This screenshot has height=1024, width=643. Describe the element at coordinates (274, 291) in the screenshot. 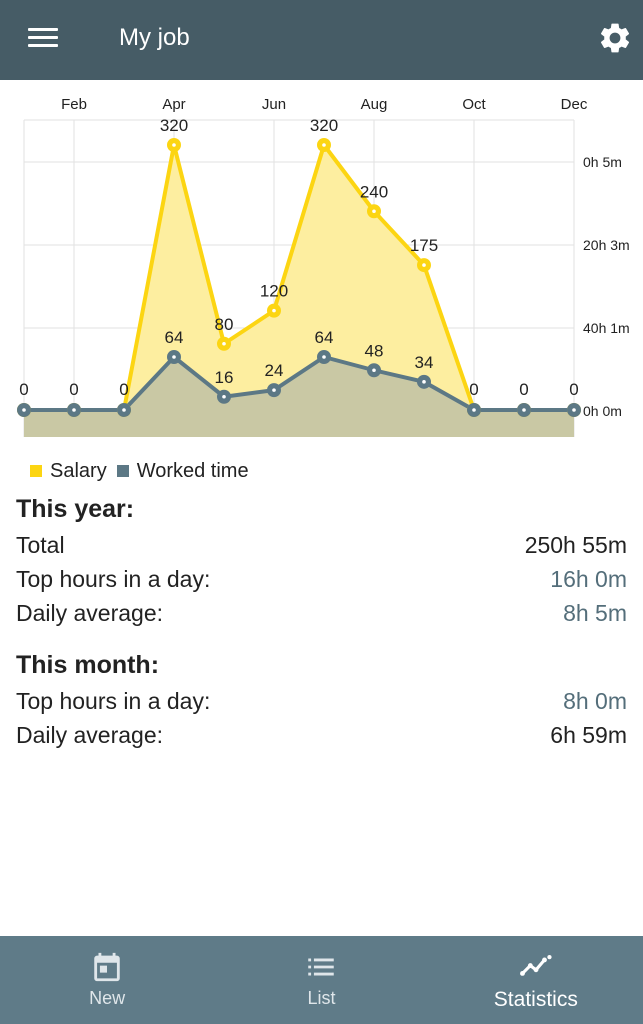

I see `salary-data-label: 120` at that location.